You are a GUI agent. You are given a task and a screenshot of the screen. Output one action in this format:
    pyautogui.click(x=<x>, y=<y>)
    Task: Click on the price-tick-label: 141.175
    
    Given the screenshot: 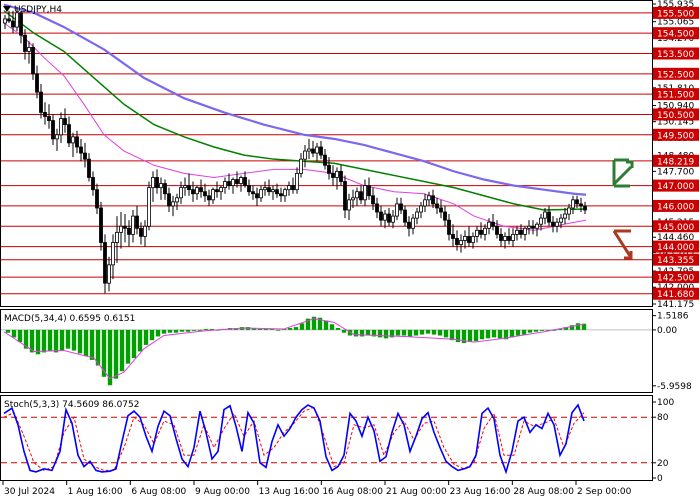 What is the action you would take?
    pyautogui.click(x=675, y=305)
    